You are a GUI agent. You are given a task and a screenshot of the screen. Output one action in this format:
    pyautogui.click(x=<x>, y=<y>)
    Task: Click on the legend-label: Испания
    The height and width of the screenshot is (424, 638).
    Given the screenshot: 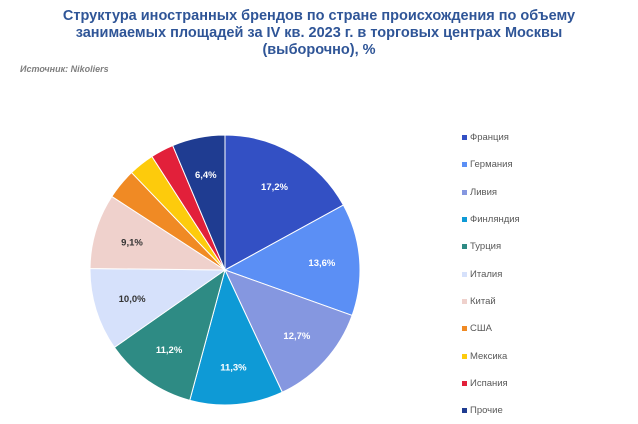 What is the action you would take?
    pyautogui.click(x=489, y=383)
    